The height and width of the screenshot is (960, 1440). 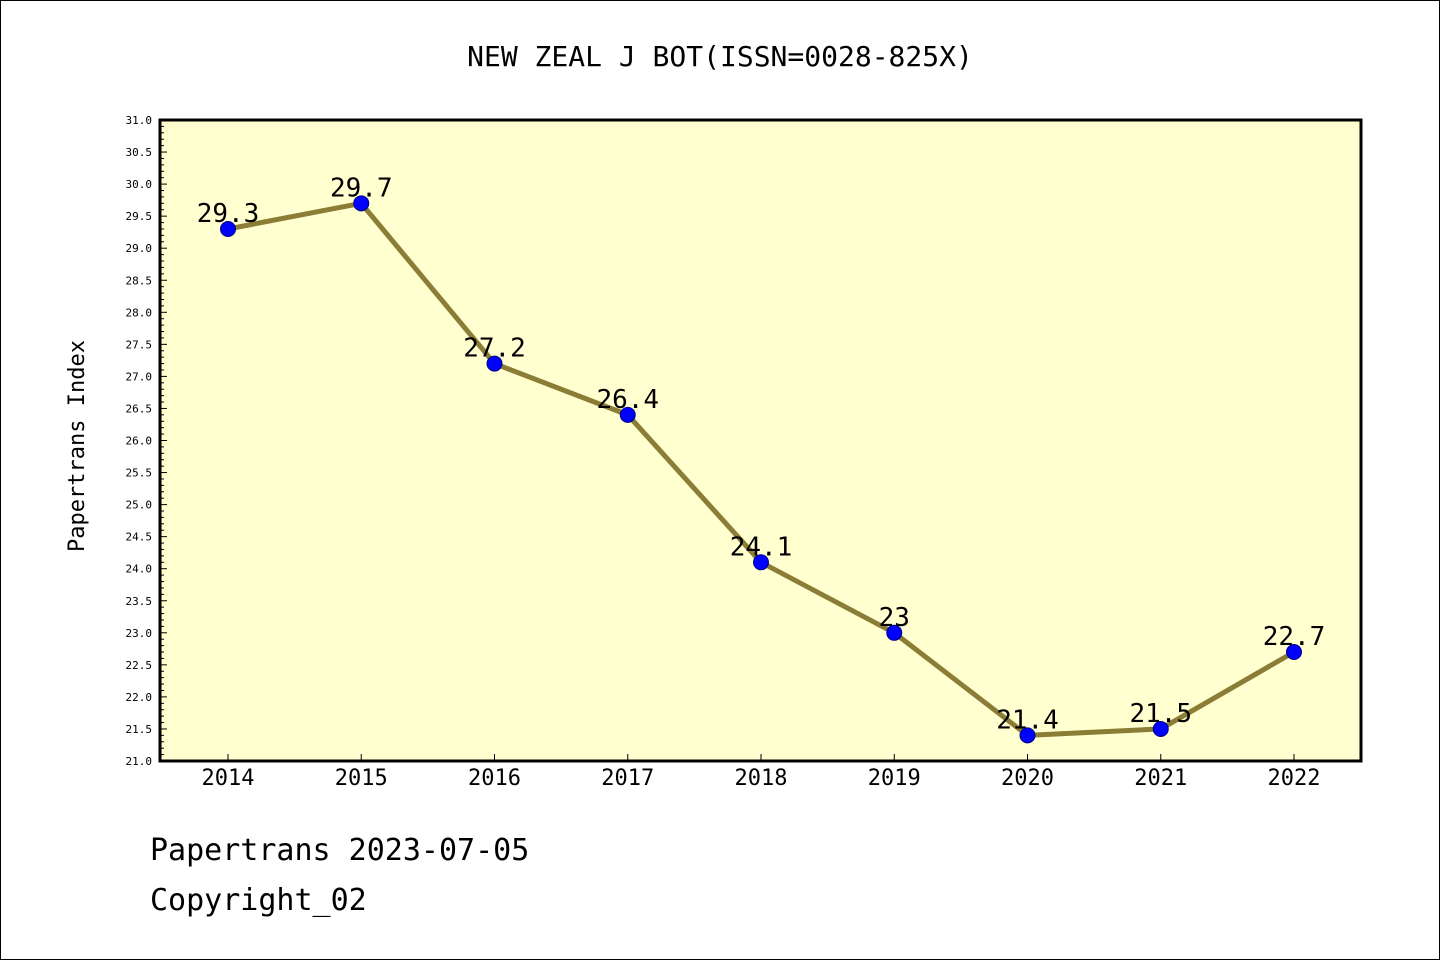 What do you see at coordinates (139, 312) in the screenshot?
I see `y-tick-label: 28.0` at bounding box center [139, 312].